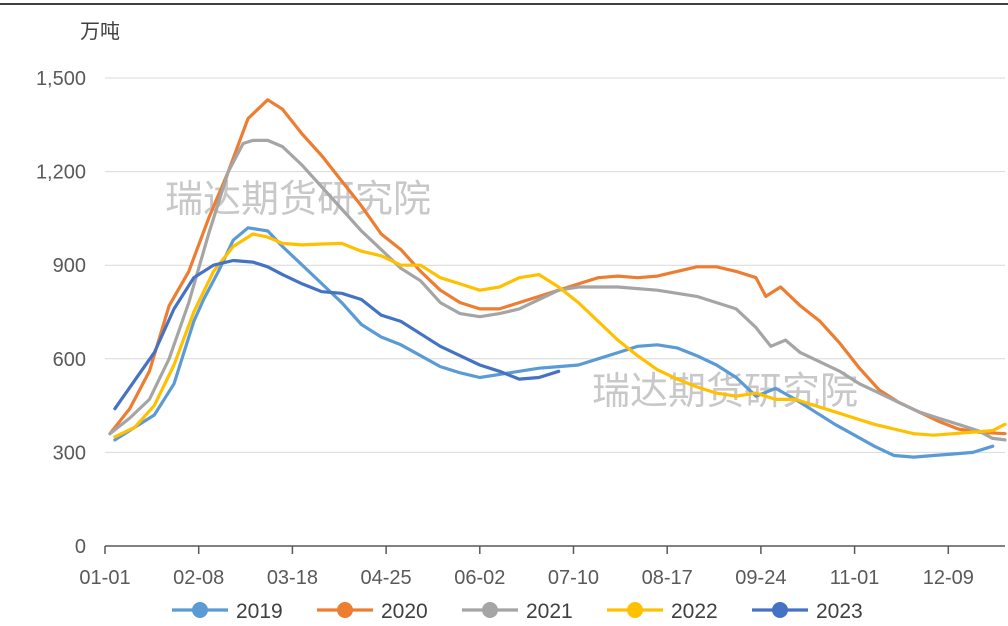  Describe the element at coordinates (855, 578) in the screenshot. I see `x-tick-label: 11-01` at that location.